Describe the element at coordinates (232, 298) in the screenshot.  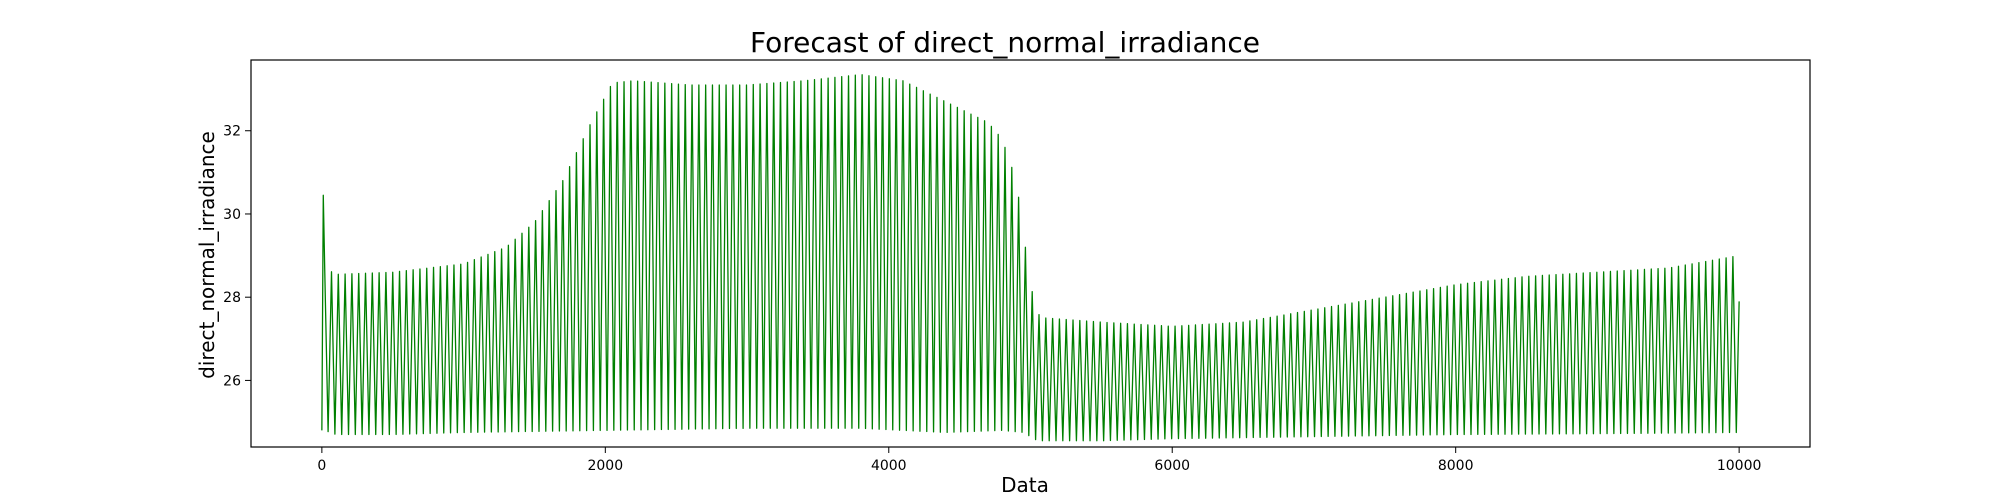
I see `y-tick-label: 28` at that location.